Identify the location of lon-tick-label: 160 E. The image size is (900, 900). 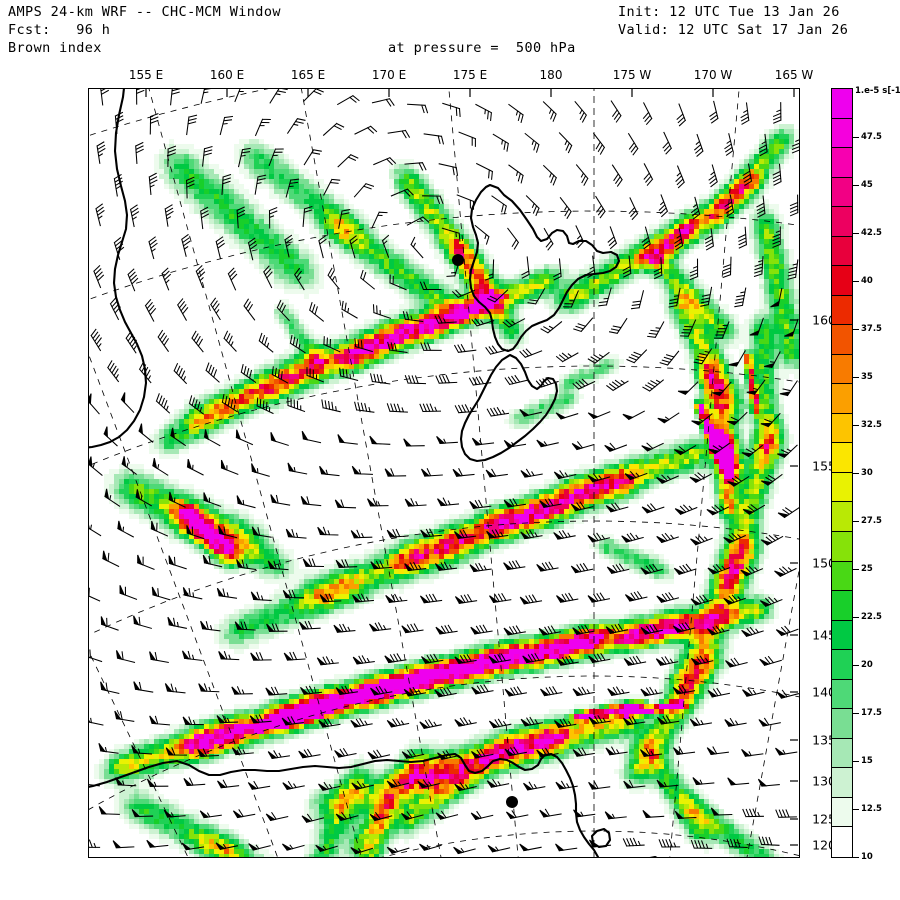
(227, 75).